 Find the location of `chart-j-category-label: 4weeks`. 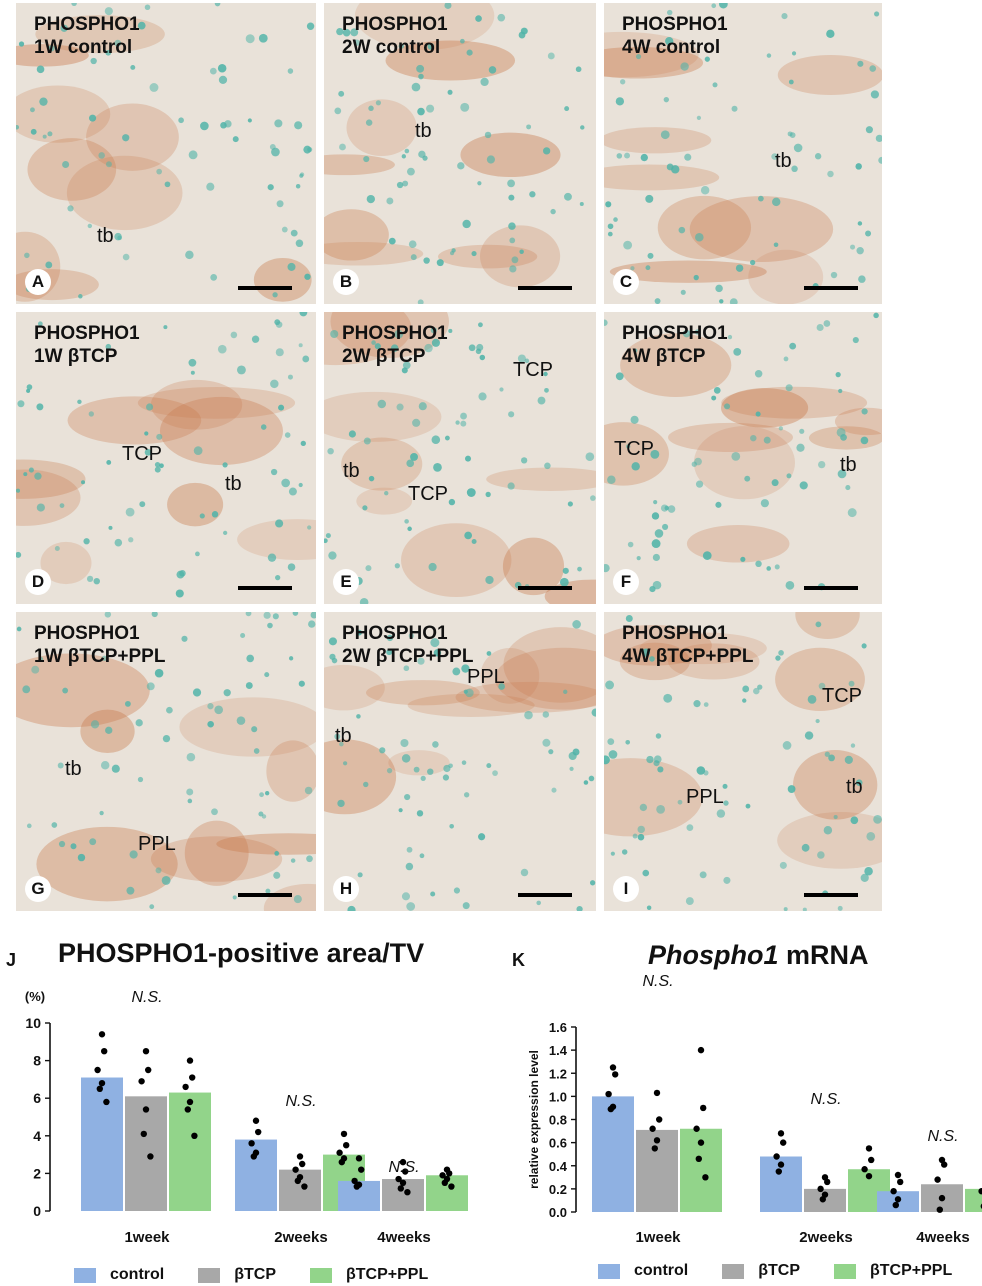

chart-j-category-label: 4weeks is located at coordinates (403, 1237).